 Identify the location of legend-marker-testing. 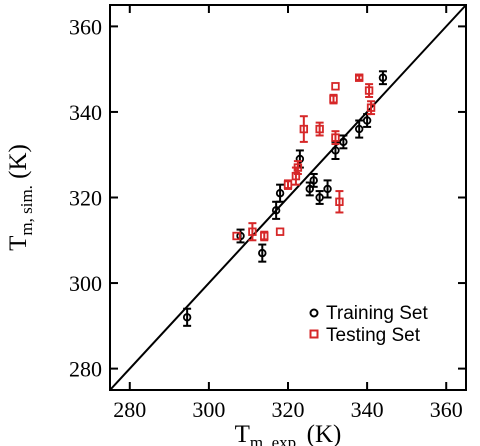
(314, 334).